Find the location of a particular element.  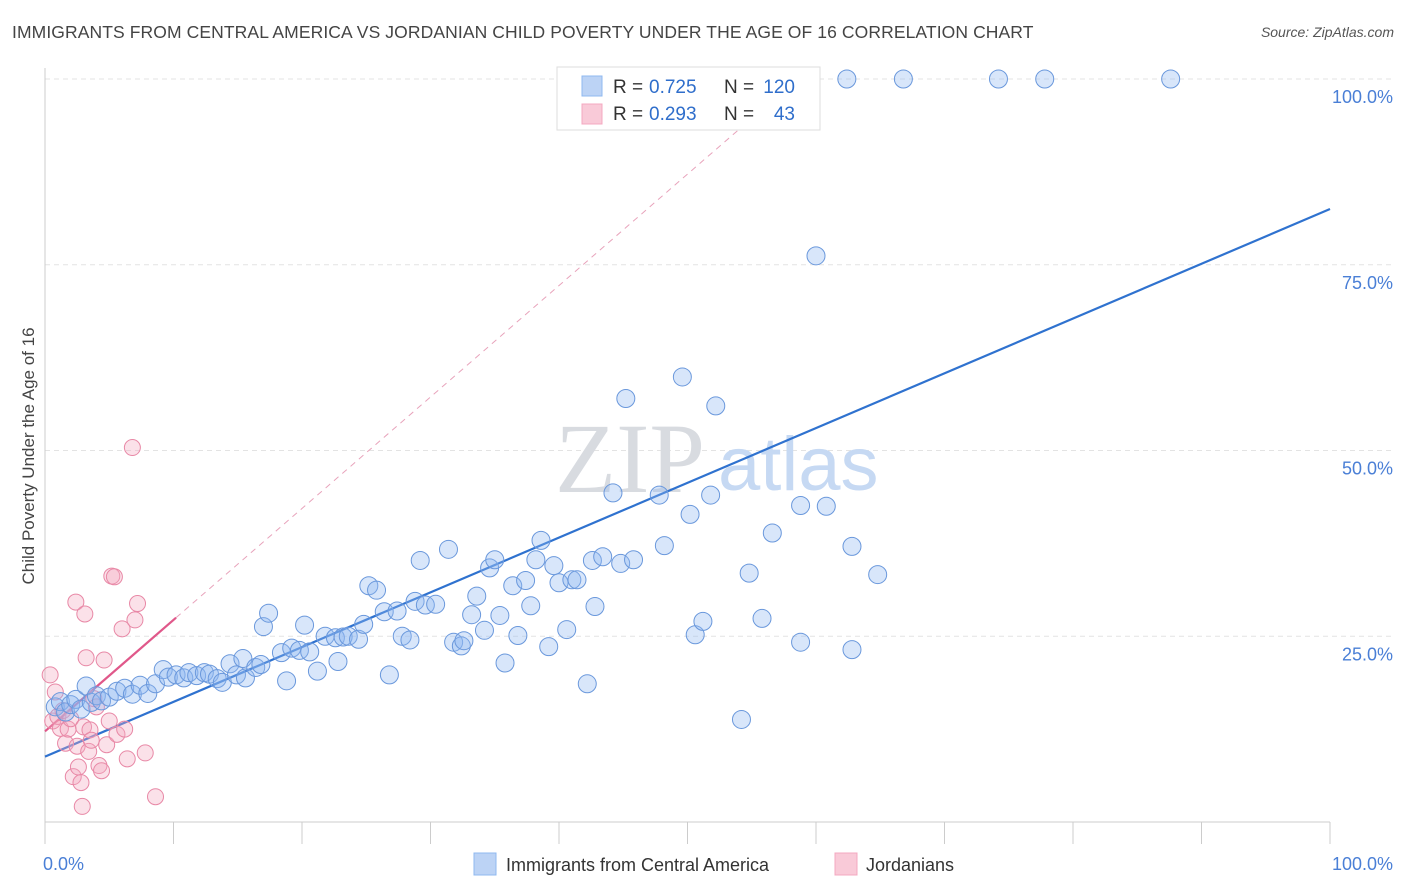

legend-swatch-central-america is located at coordinates (592, 86).